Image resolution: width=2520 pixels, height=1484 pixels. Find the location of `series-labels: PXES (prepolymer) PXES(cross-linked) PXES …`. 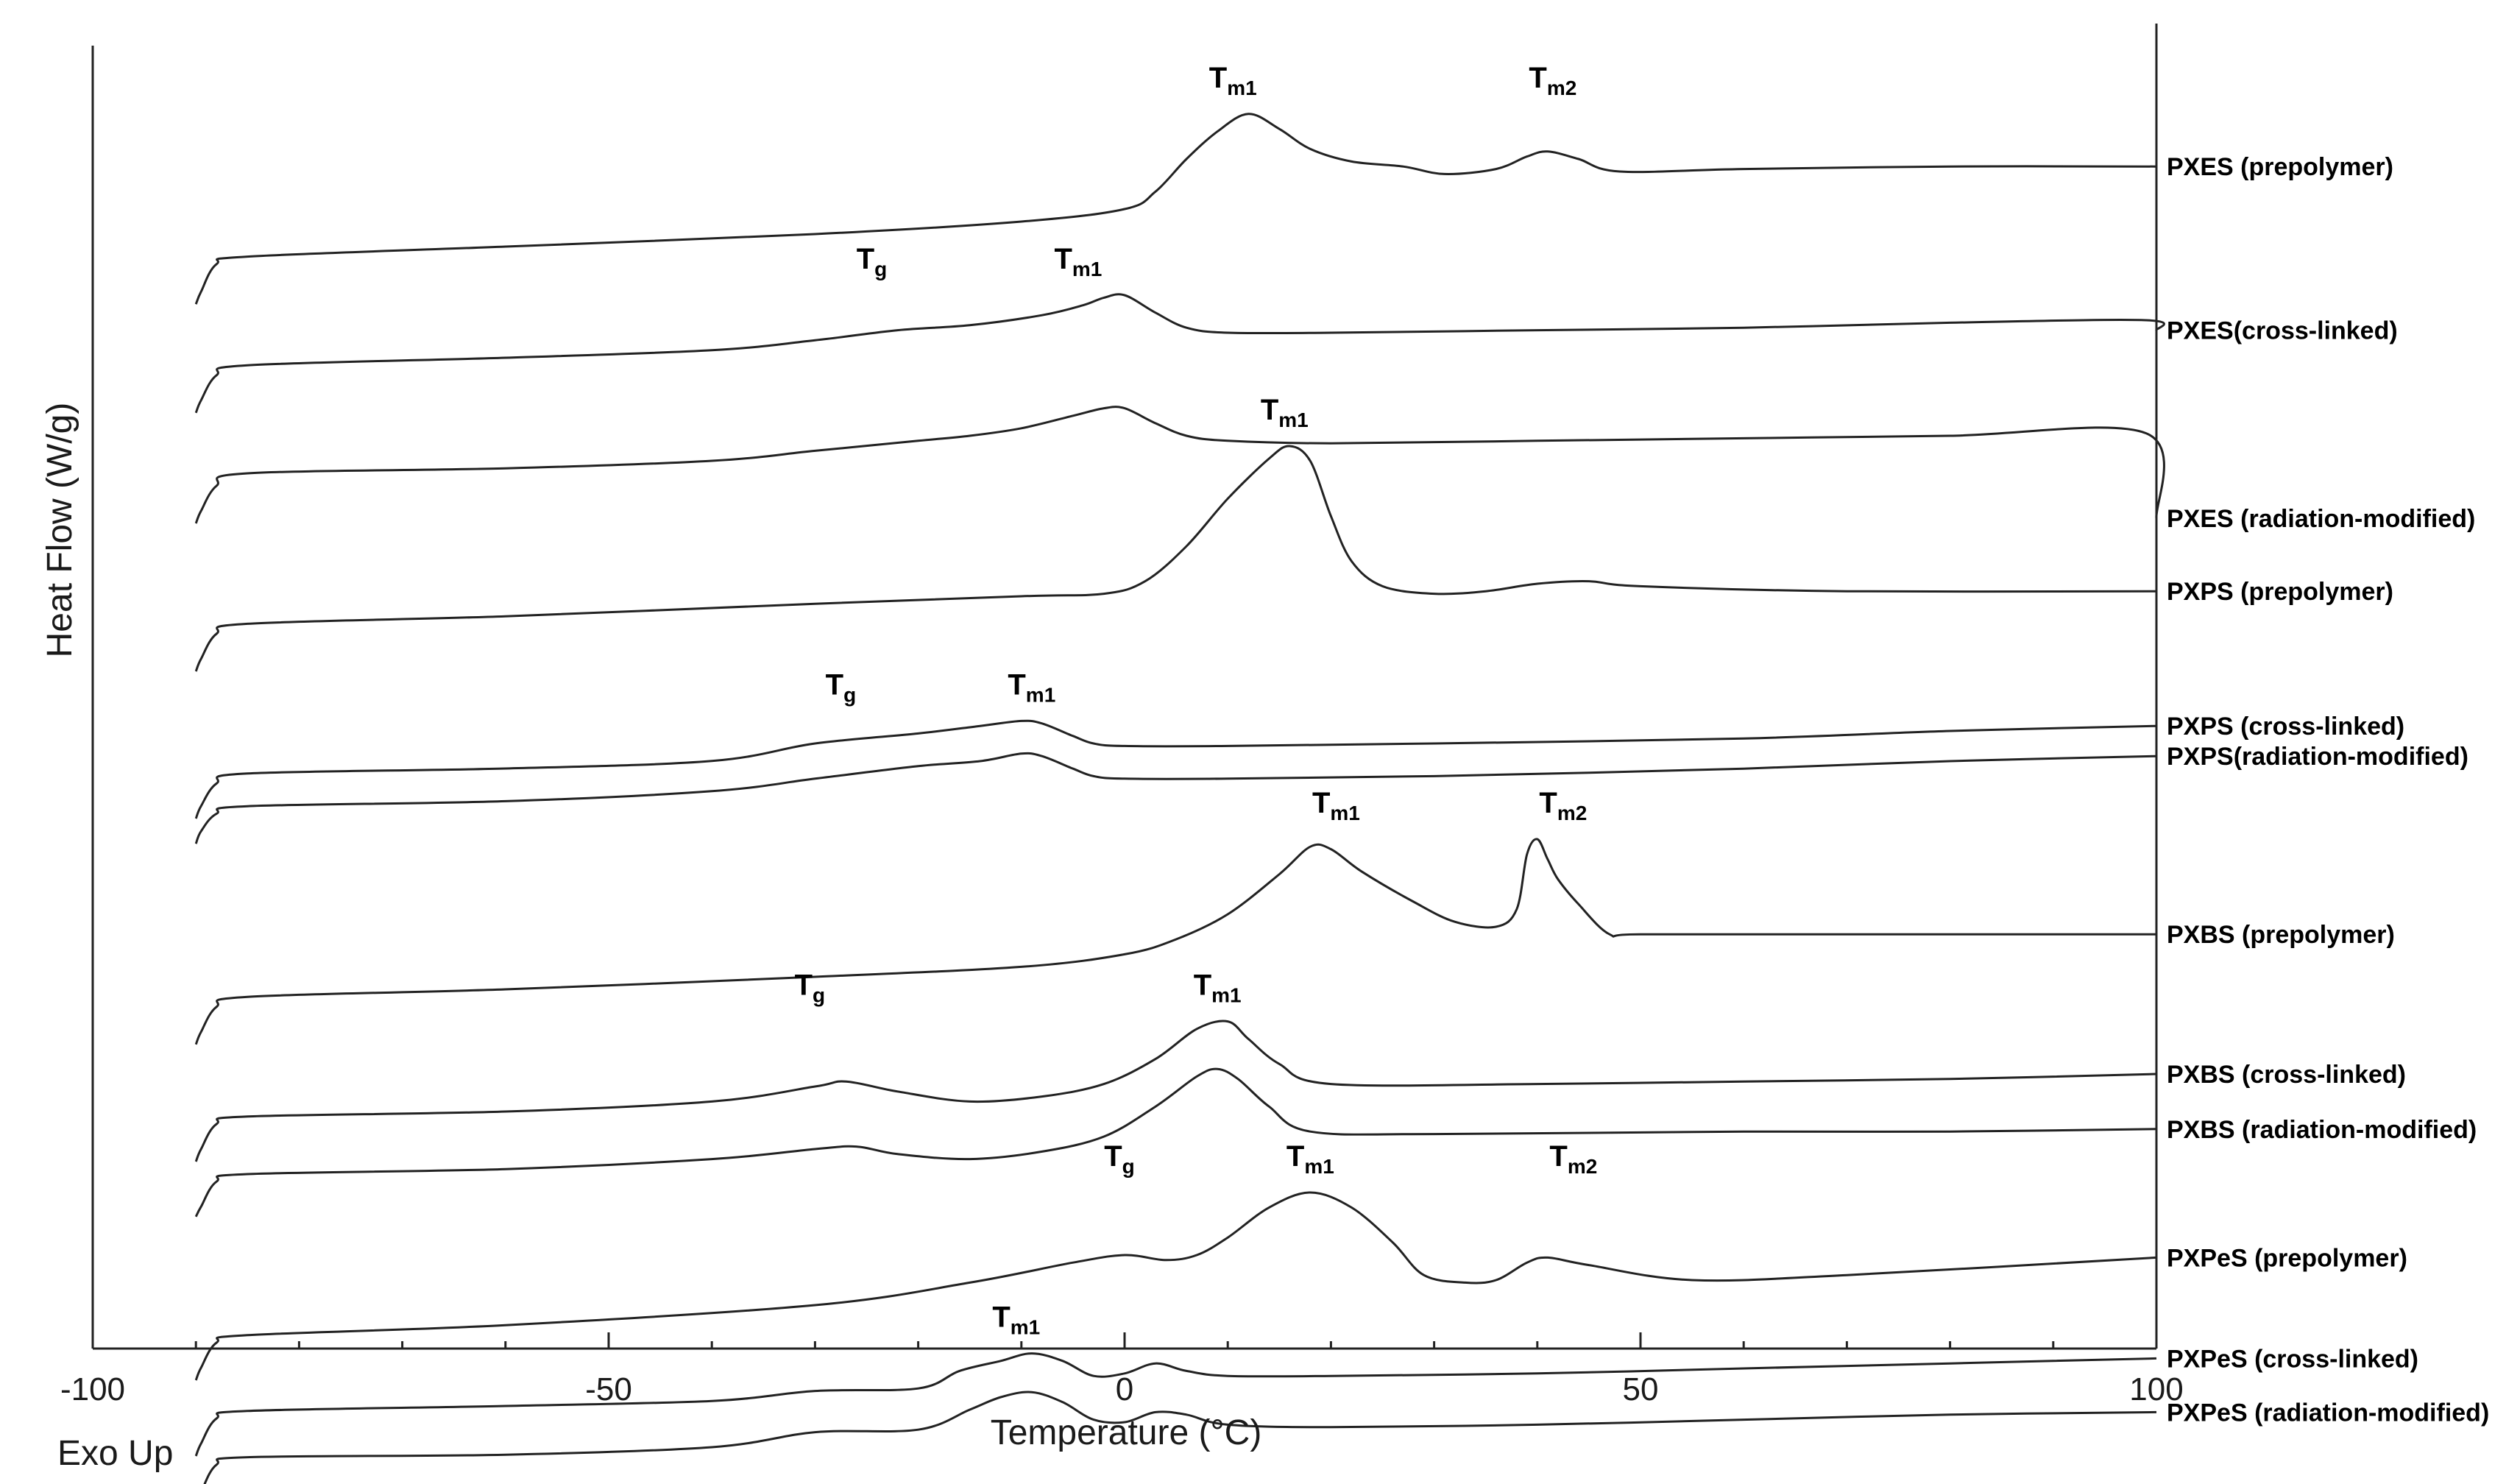

series-labels: PXES (prepolymer) PXES(cross-linked) PXES … is located at coordinates (2328, 790).